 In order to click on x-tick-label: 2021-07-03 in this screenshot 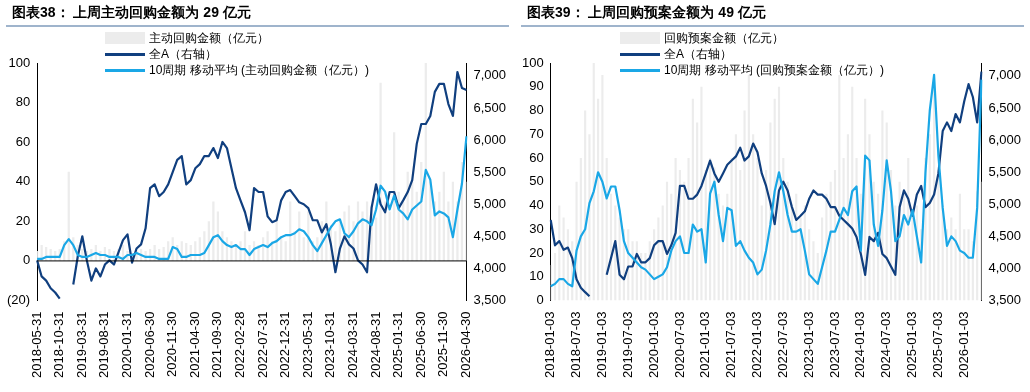, I will do `click(731, 344)`.